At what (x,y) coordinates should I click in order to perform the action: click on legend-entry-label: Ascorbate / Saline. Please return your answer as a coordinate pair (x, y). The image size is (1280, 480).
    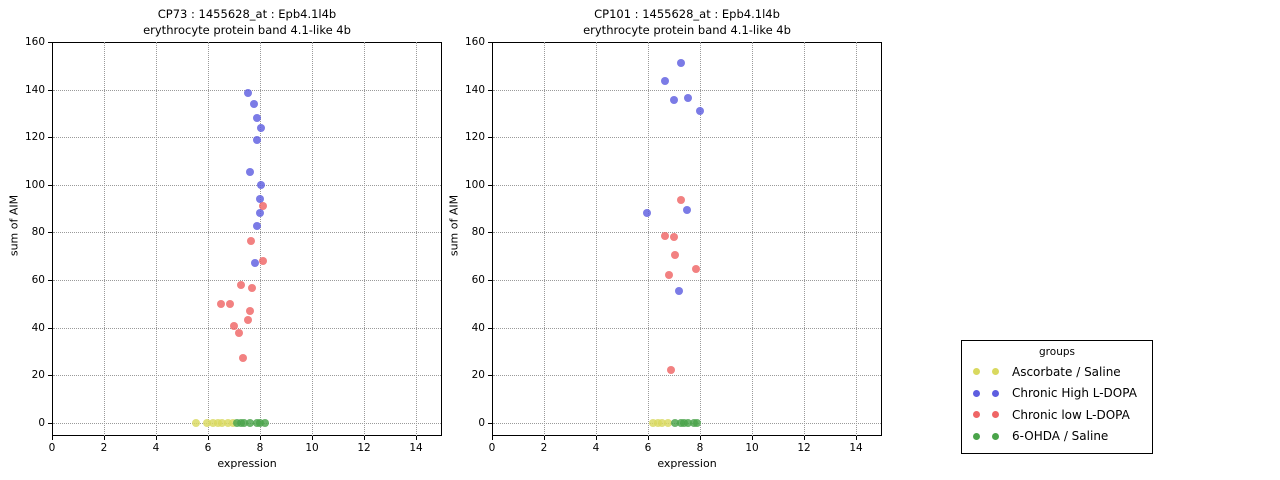
    Looking at the image, I should click on (1066, 371).